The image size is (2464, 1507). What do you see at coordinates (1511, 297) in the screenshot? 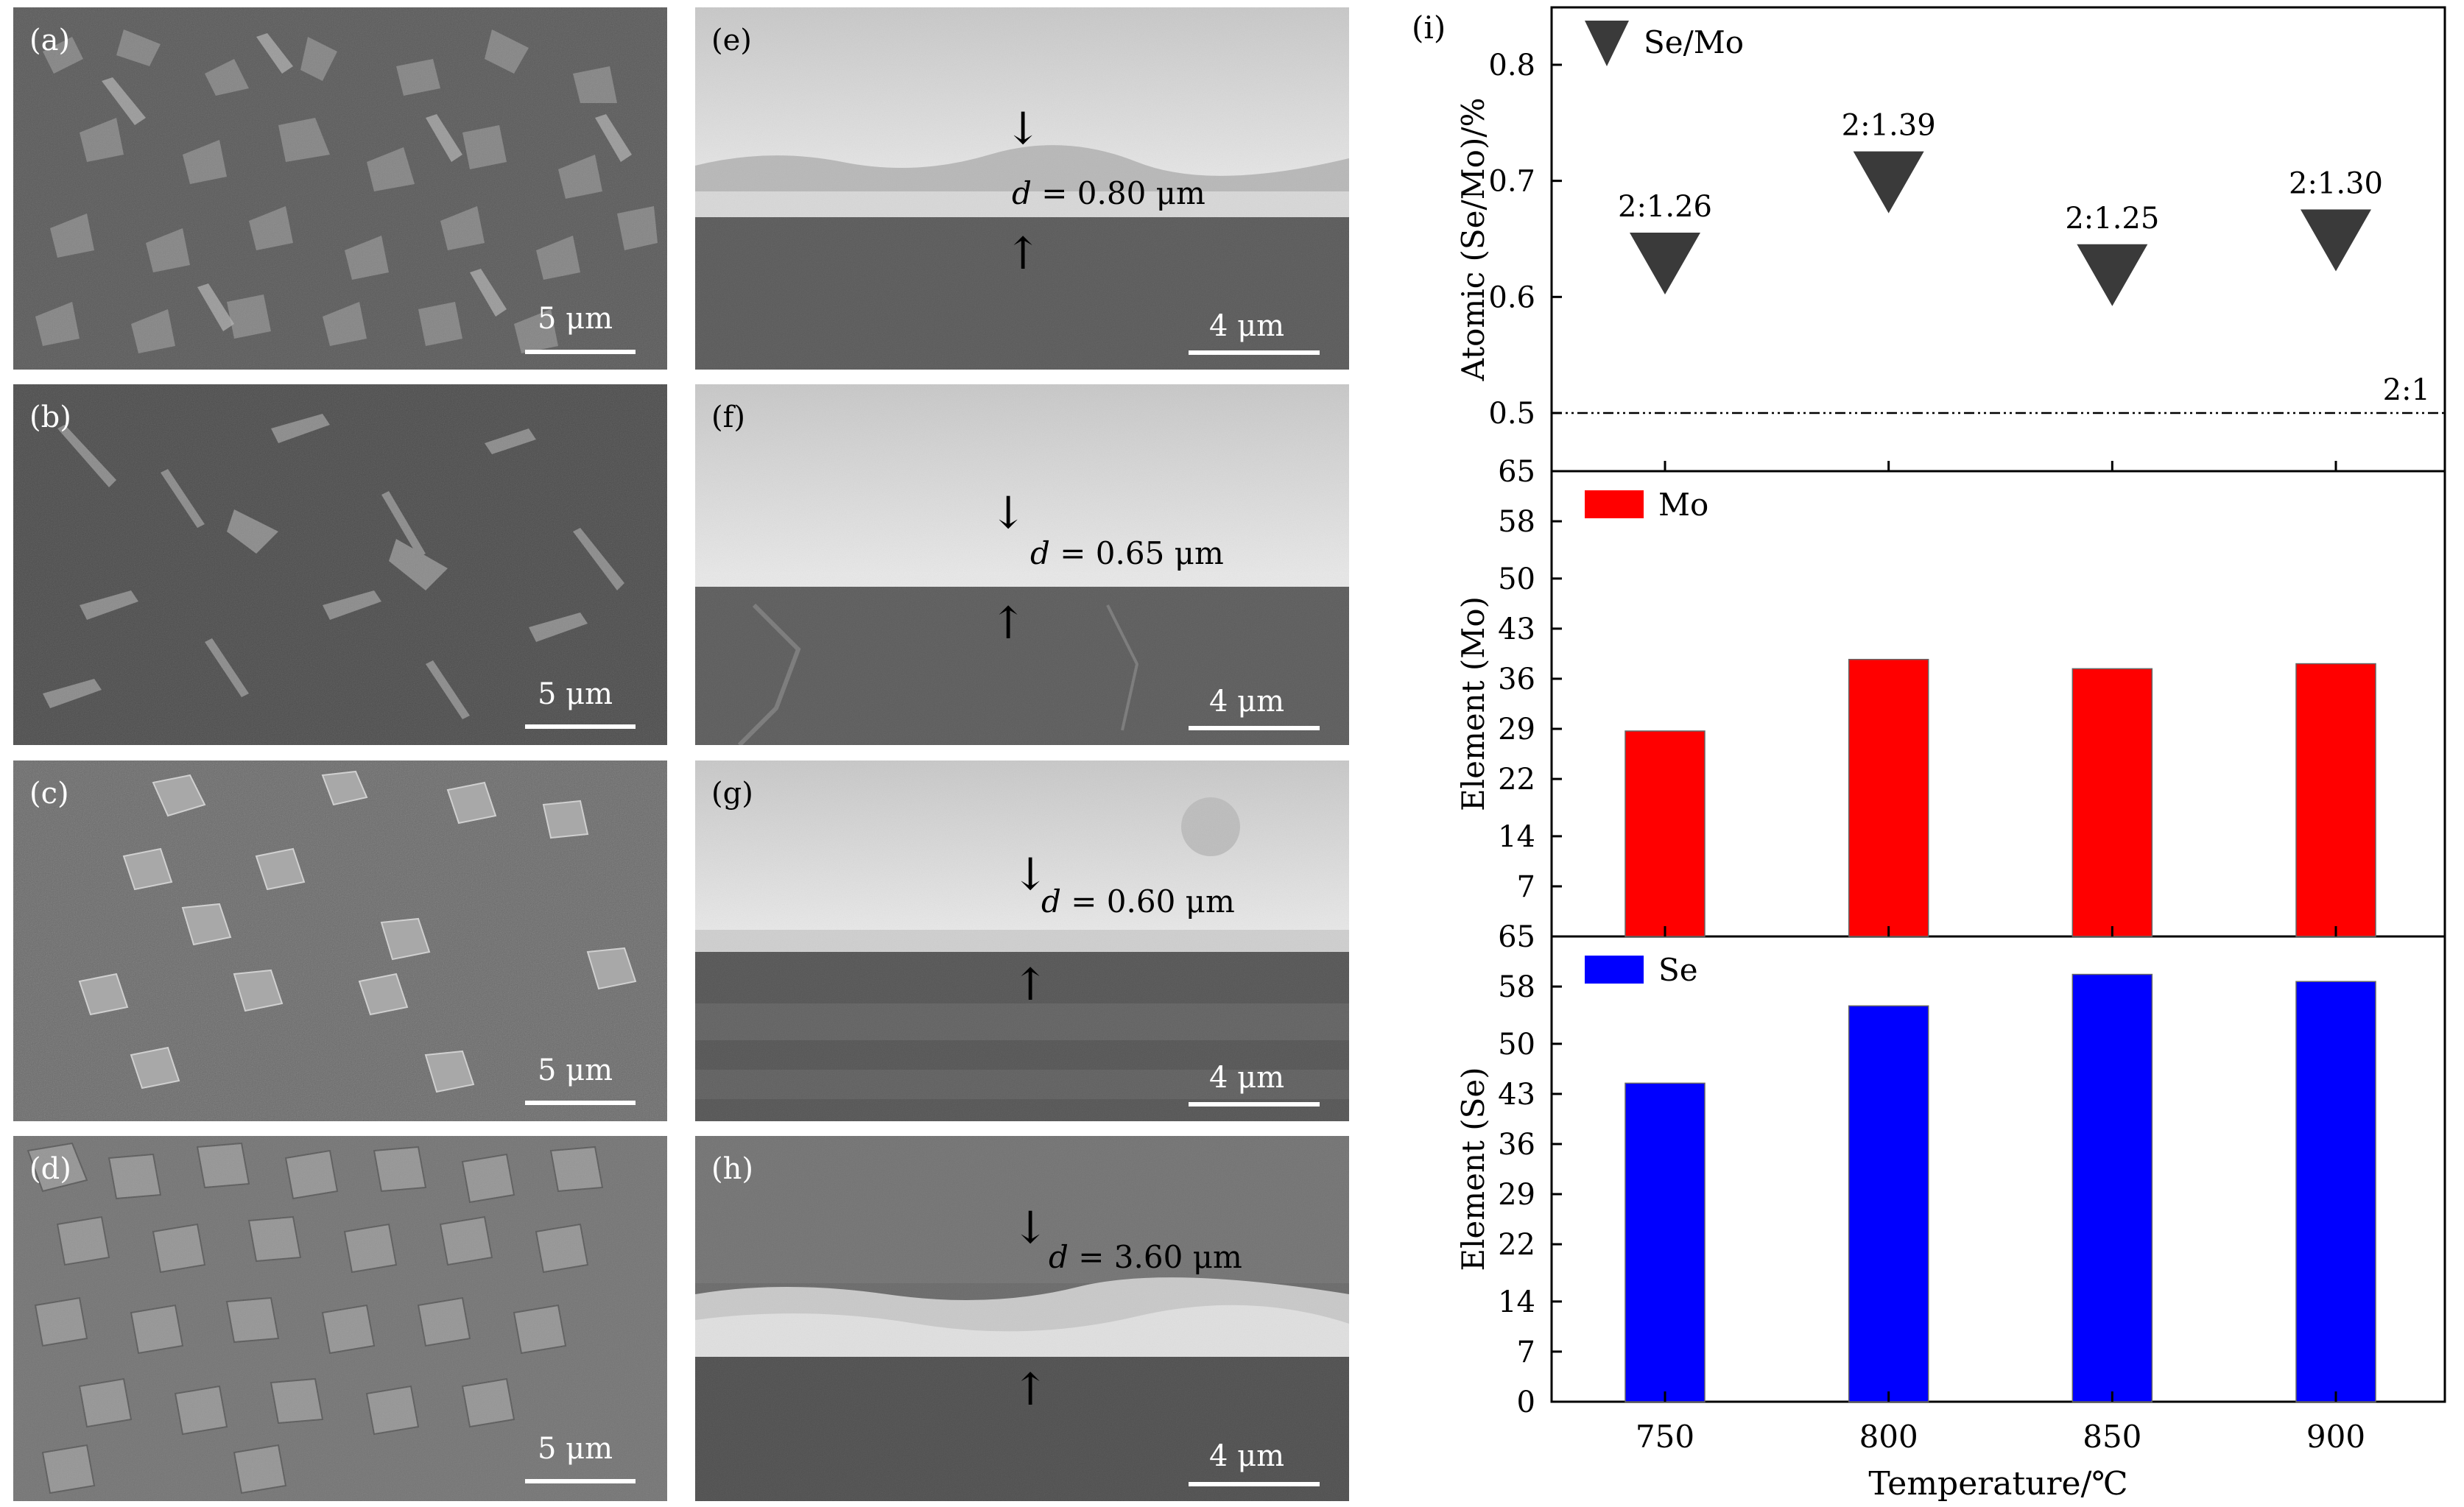
I see `y-tick-label: 0.6` at bounding box center [1511, 297].